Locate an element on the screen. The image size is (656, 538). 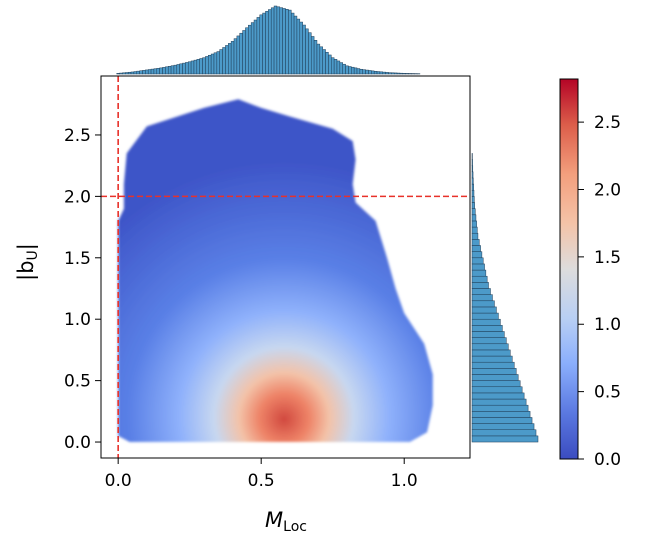
x-tick-label: 1.0 is located at coordinates (404, 481).